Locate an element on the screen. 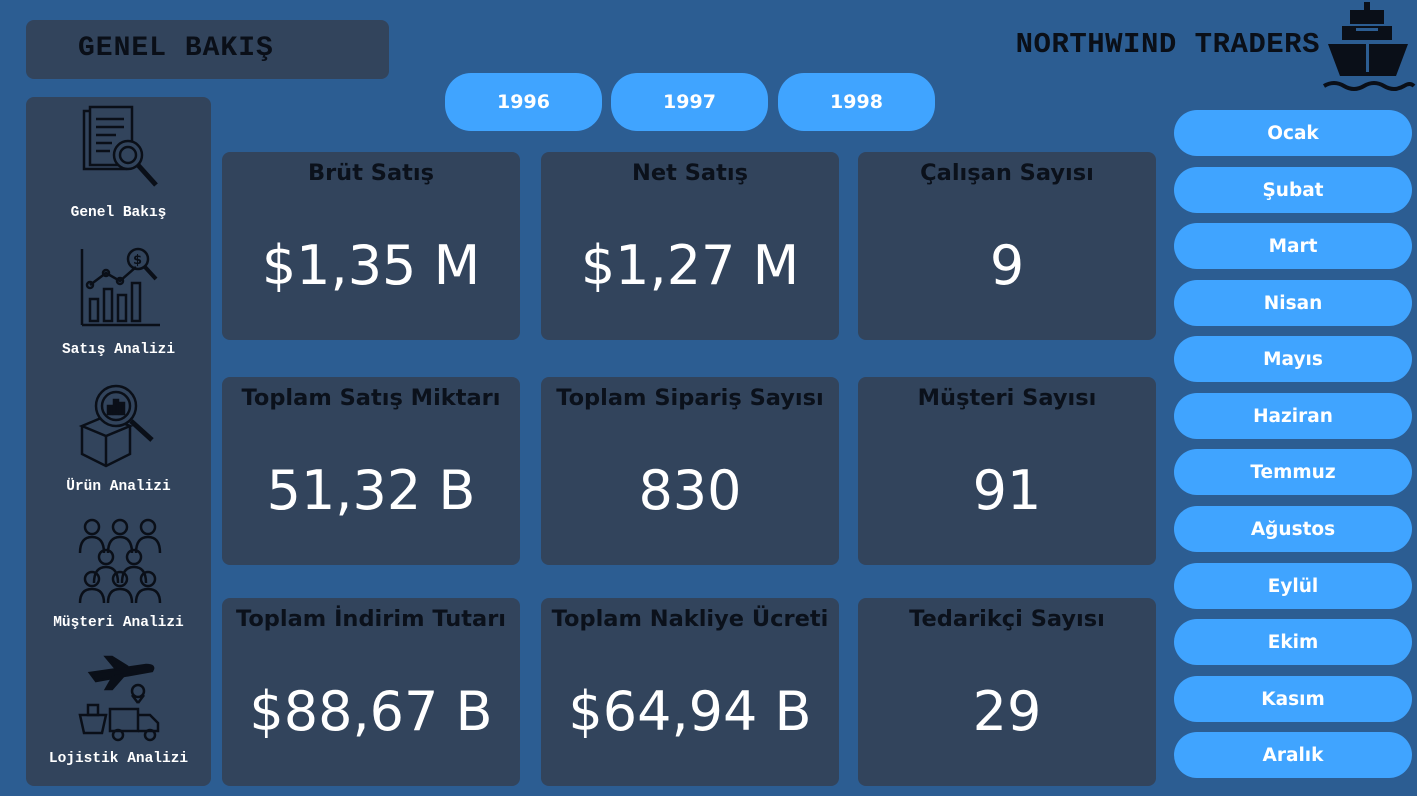 The height and width of the screenshot is (796, 1417). month-button-kasim: Kasım is located at coordinates (1293, 699).